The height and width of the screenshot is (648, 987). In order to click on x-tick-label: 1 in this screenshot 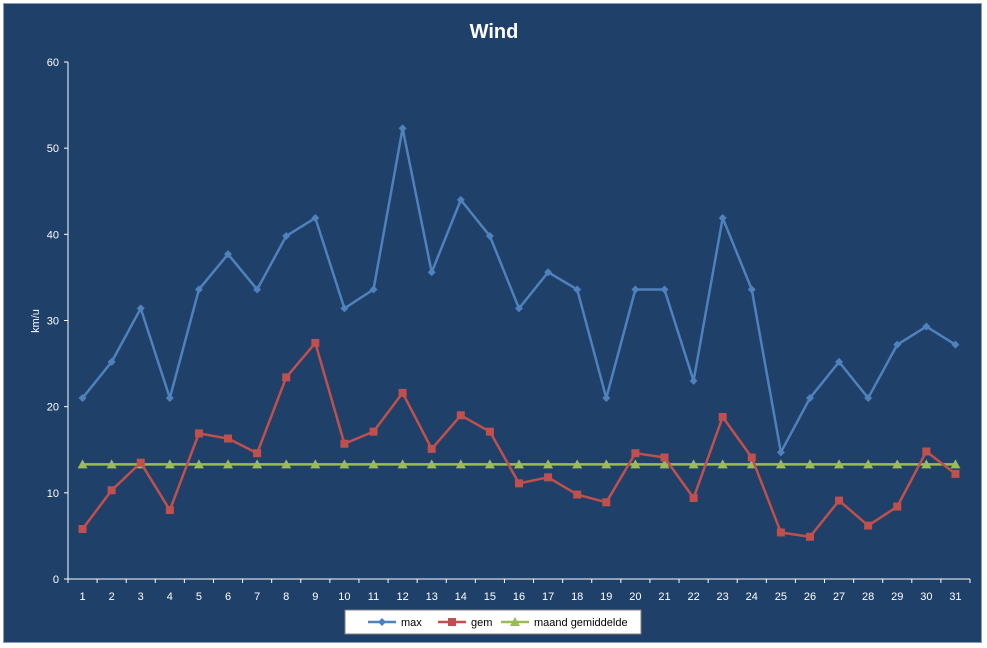, I will do `click(82, 597)`.